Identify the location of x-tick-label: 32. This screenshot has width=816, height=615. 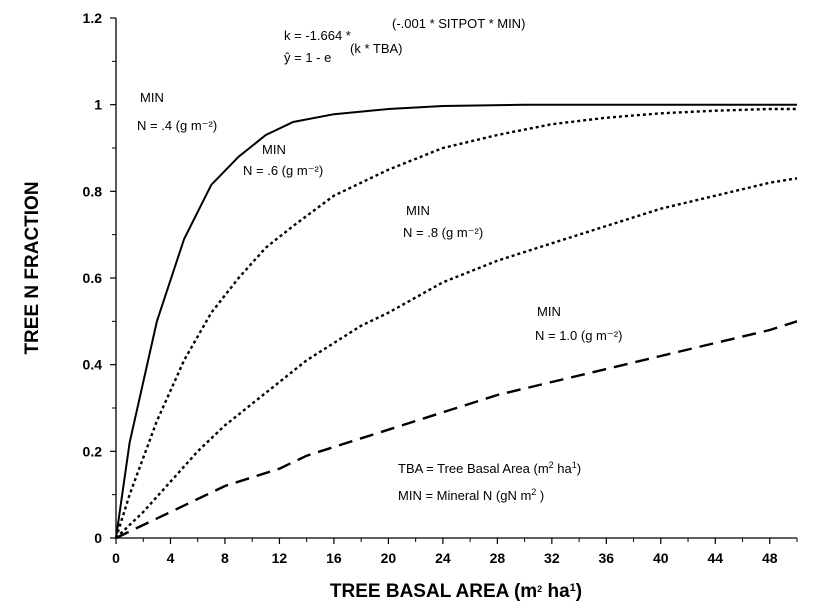
(552, 558).